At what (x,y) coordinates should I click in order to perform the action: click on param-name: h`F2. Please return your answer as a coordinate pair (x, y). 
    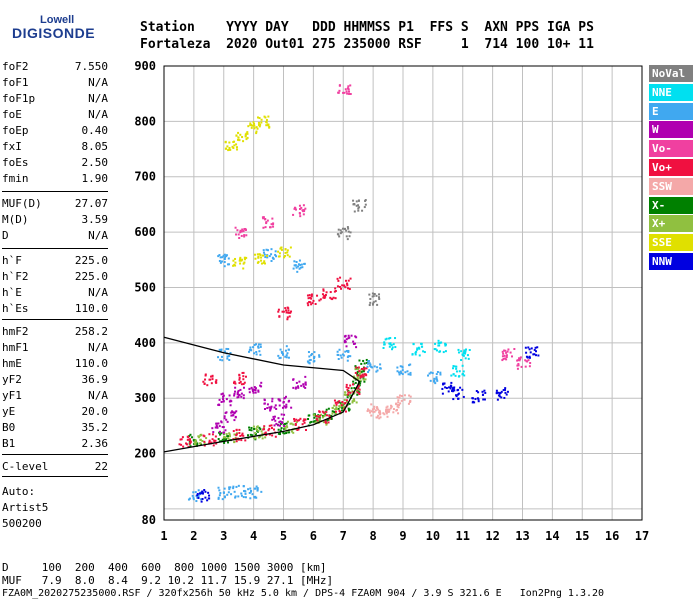
    Looking at the image, I should click on (15, 276).